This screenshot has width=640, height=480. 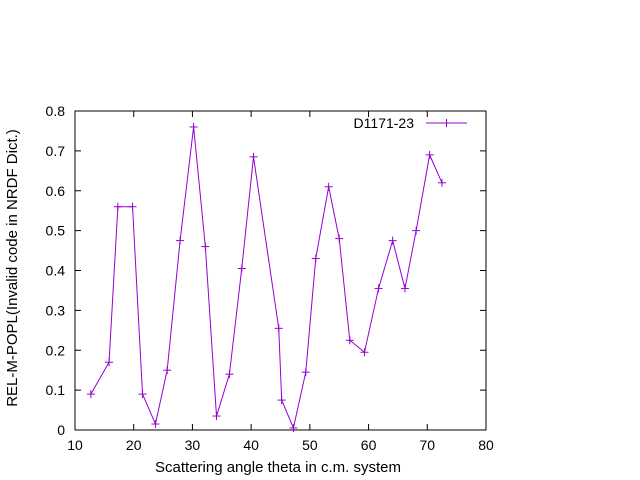 I want to click on y-tick-label: 0.6, so click(x=56, y=191).